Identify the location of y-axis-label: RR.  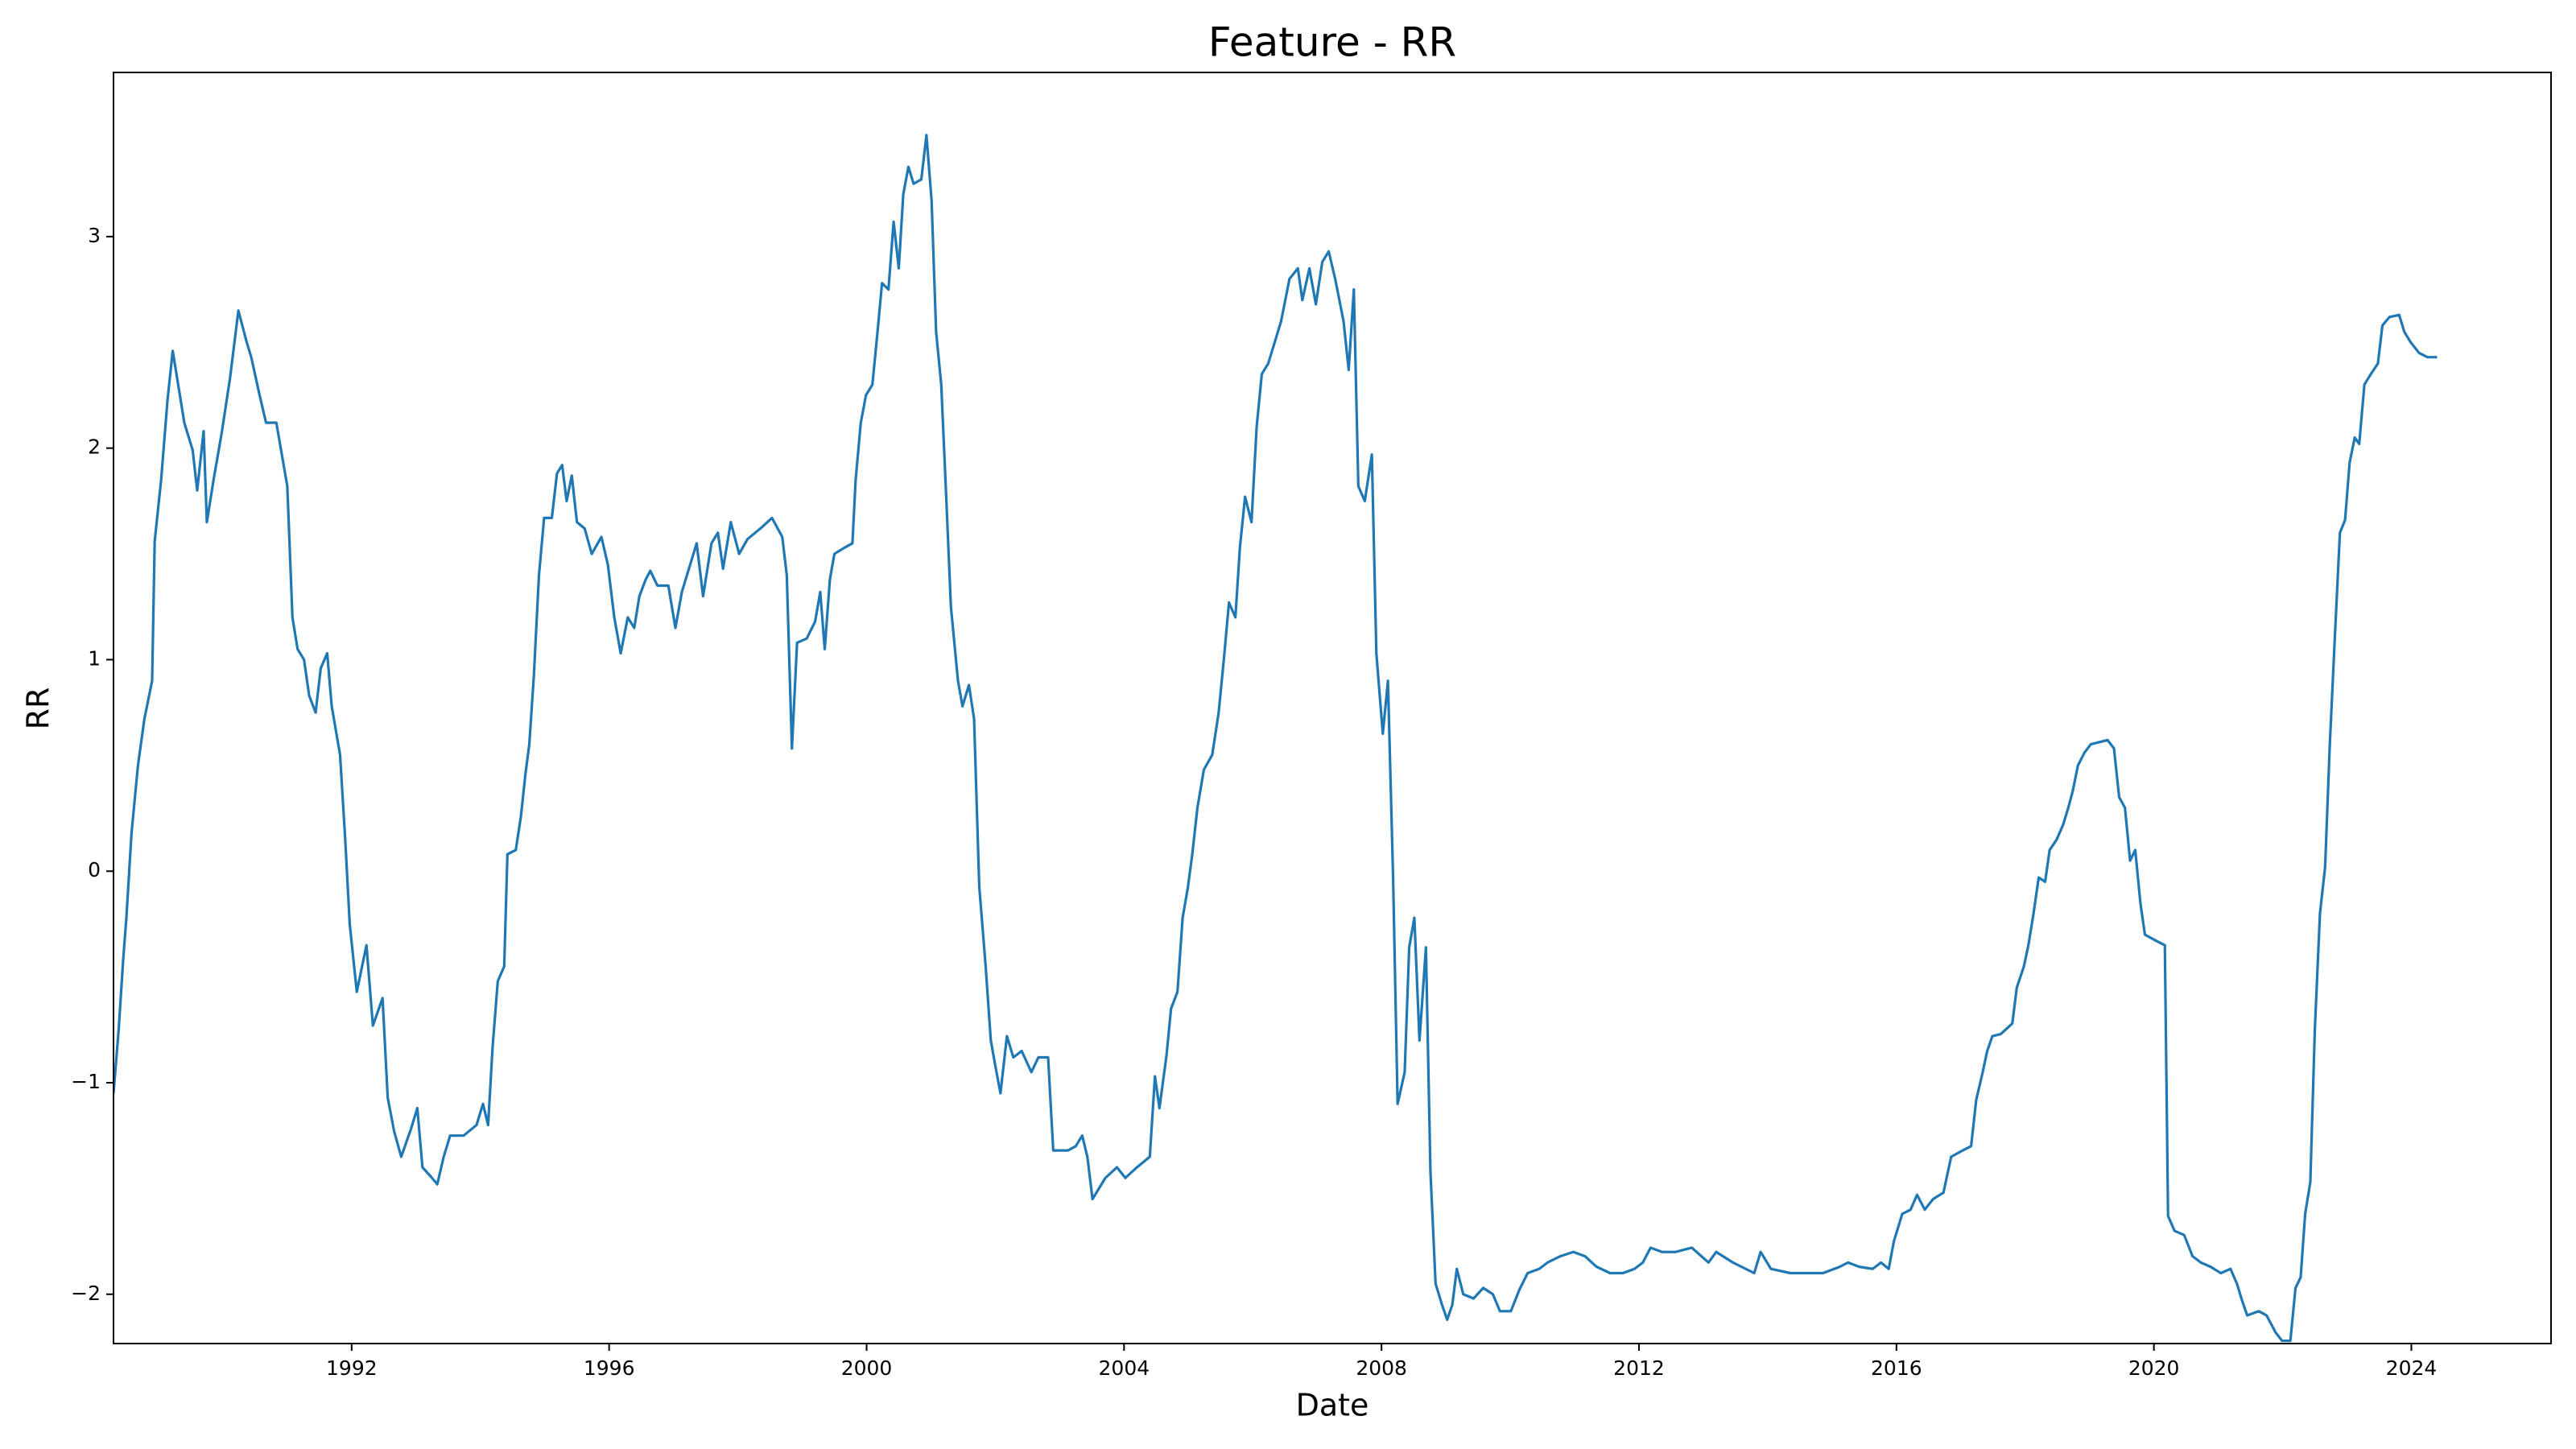
(38, 708).